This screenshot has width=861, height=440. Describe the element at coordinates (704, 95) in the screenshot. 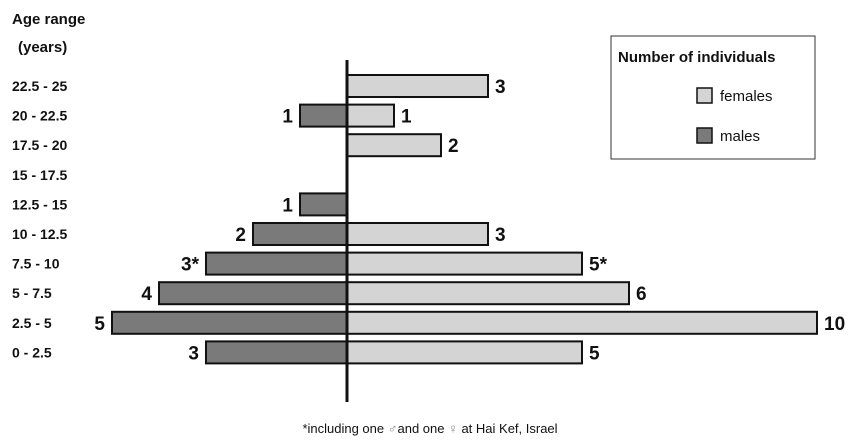

I see `legend-swatch-females` at that location.